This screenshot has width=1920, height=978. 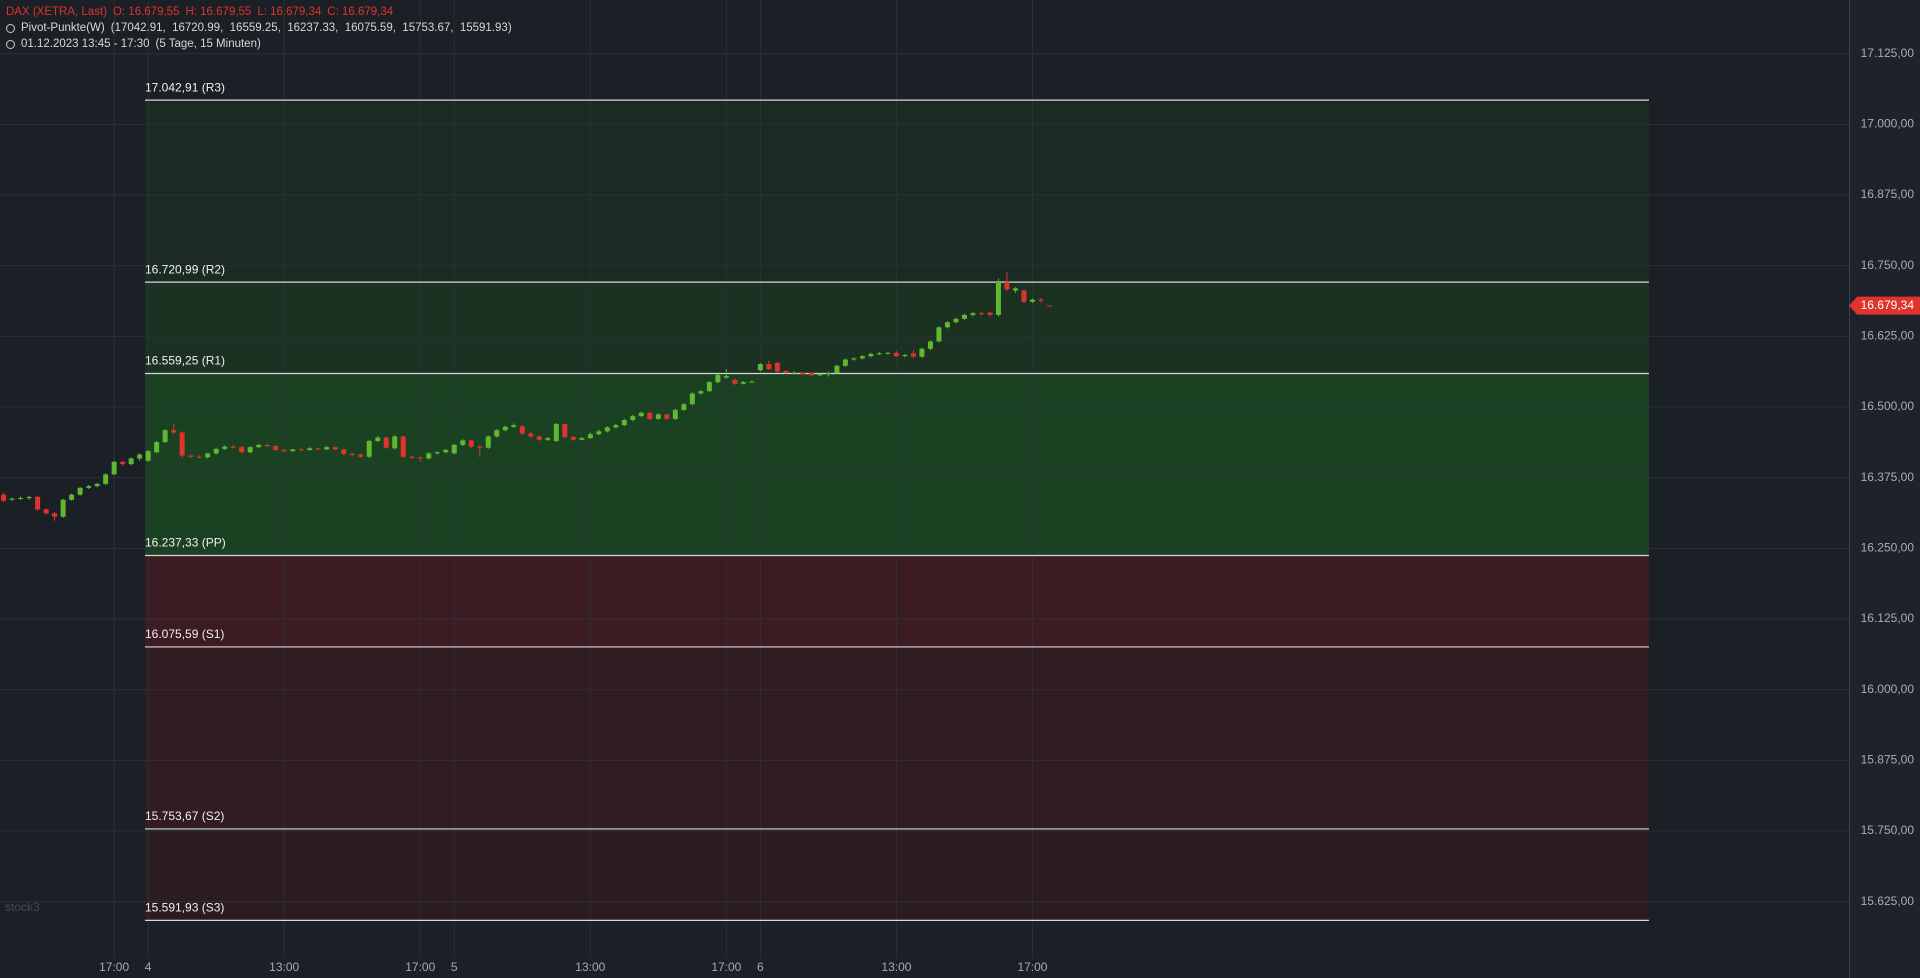 I want to click on x-tick-label: 6, so click(x=760, y=967).